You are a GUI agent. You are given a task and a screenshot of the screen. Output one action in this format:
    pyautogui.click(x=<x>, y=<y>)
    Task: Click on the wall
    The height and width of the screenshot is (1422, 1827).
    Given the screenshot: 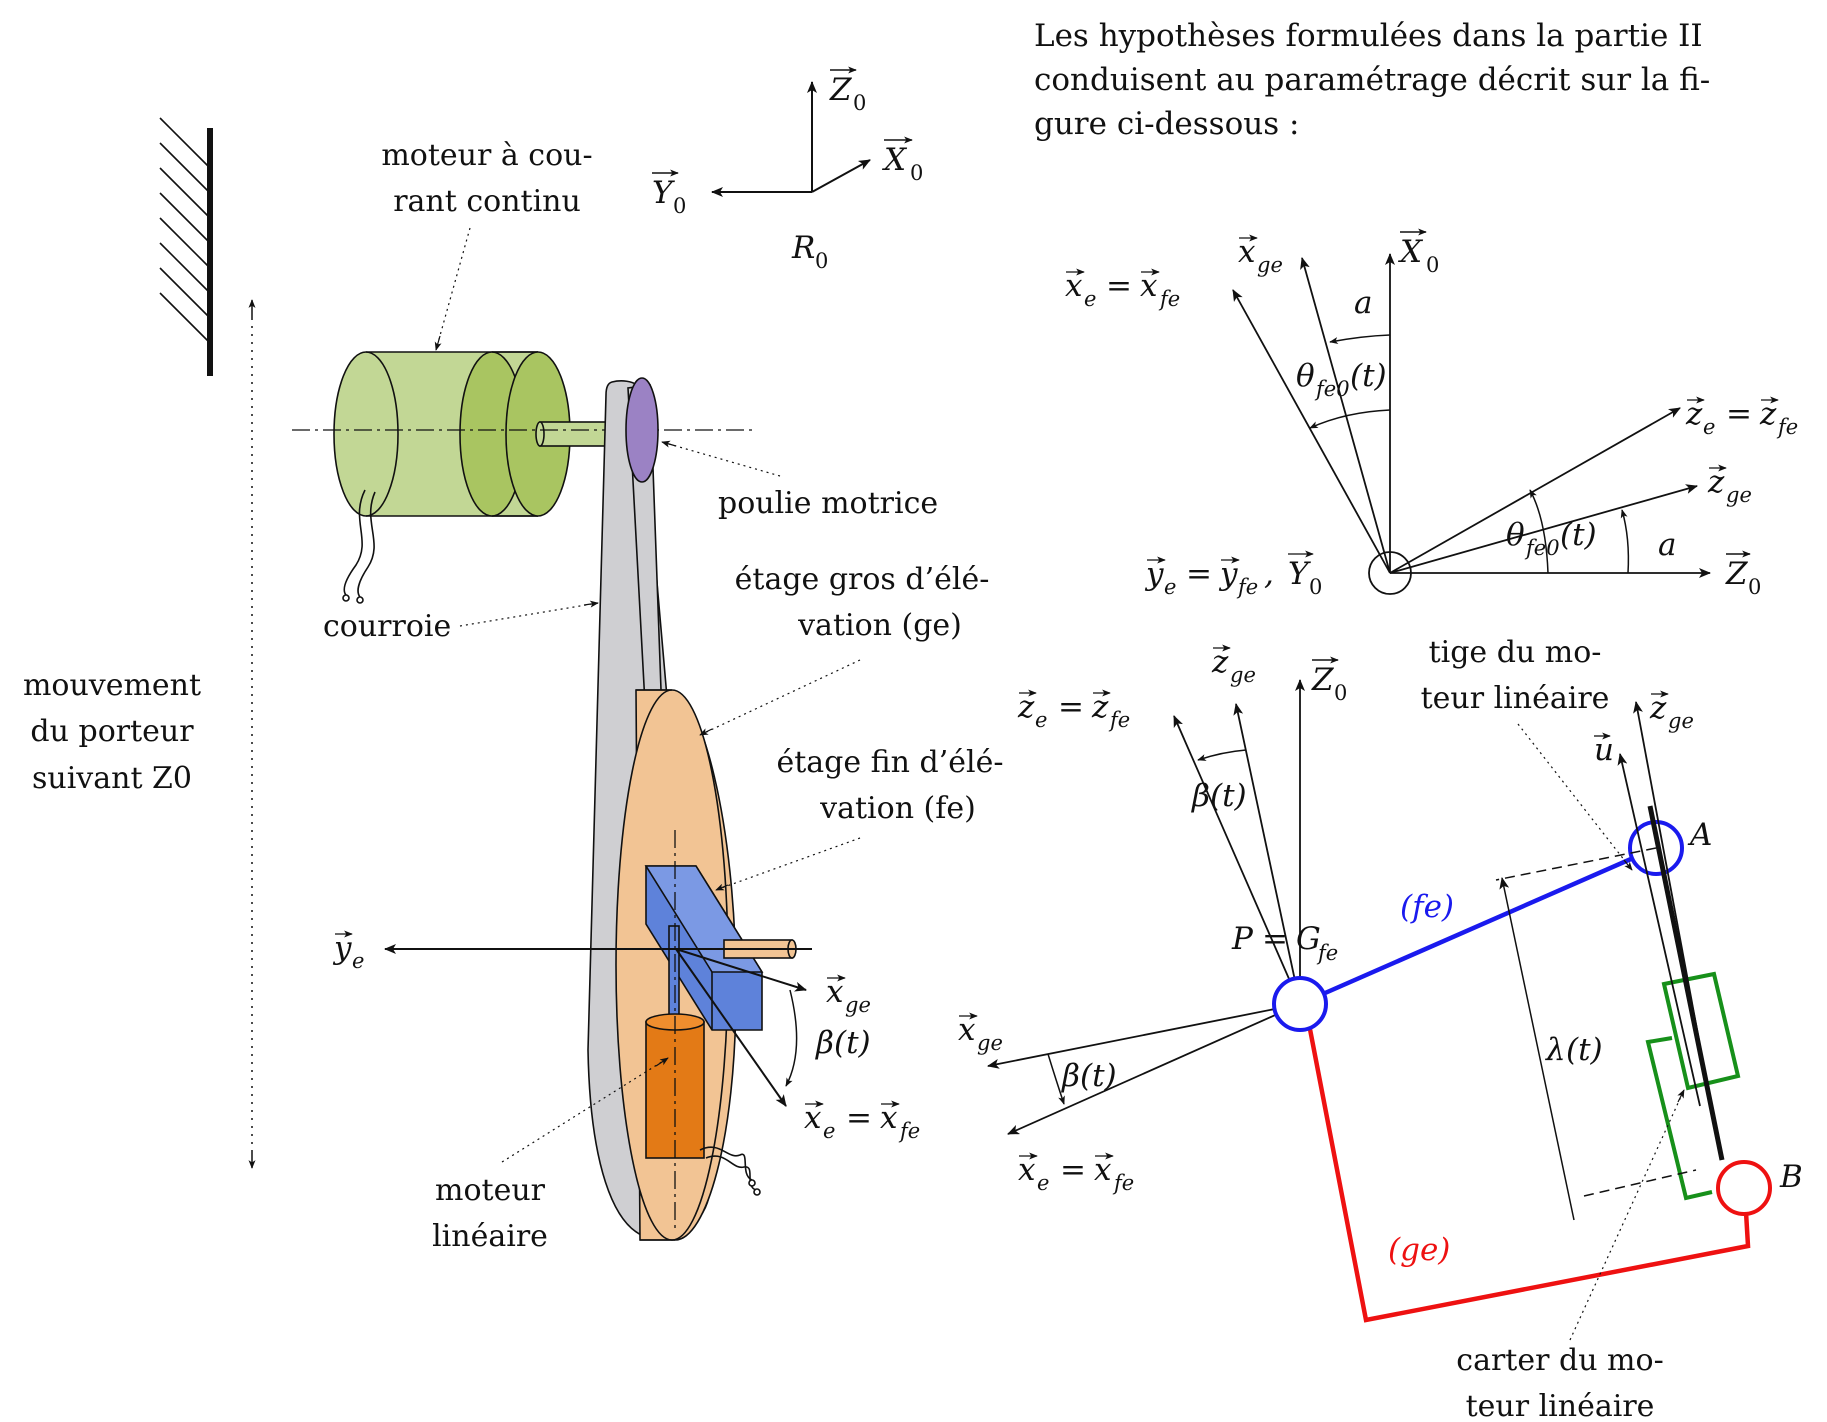 What is the action you would take?
    pyautogui.click(x=186, y=246)
    